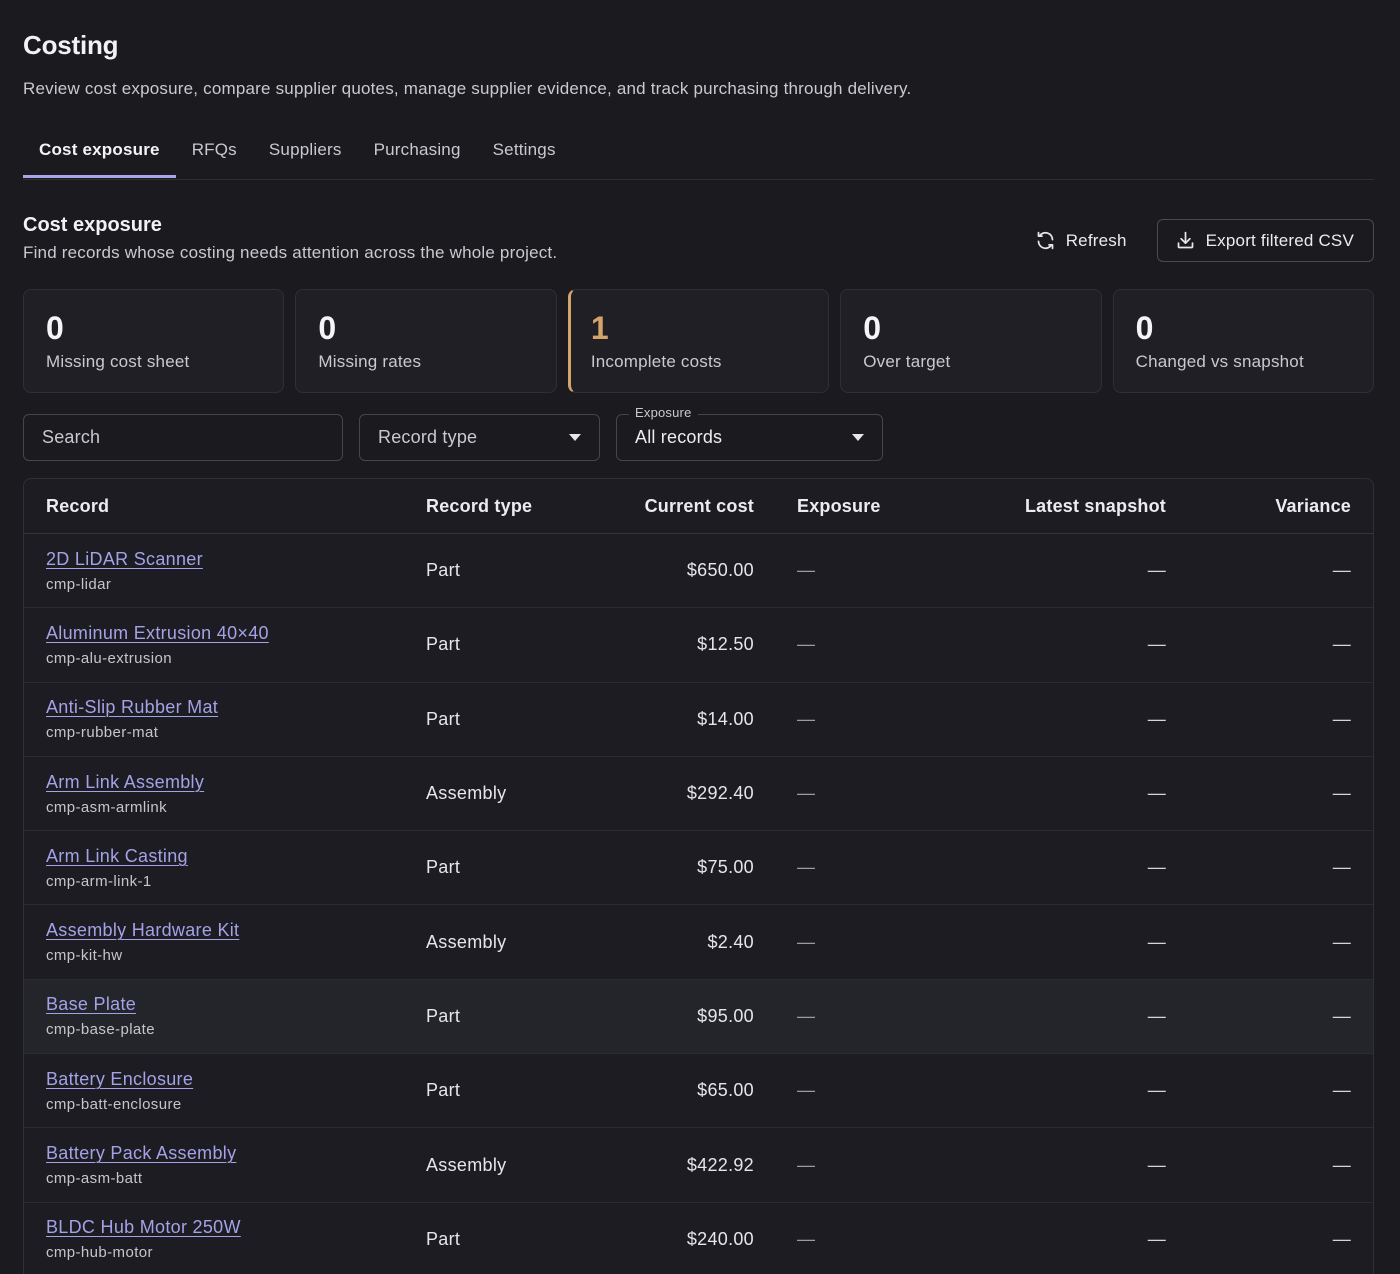 Image resolution: width=1400 pixels, height=1274 pixels. Describe the element at coordinates (114, 1104) in the screenshot. I see `record-id: cmp-batt-enclosure` at that location.